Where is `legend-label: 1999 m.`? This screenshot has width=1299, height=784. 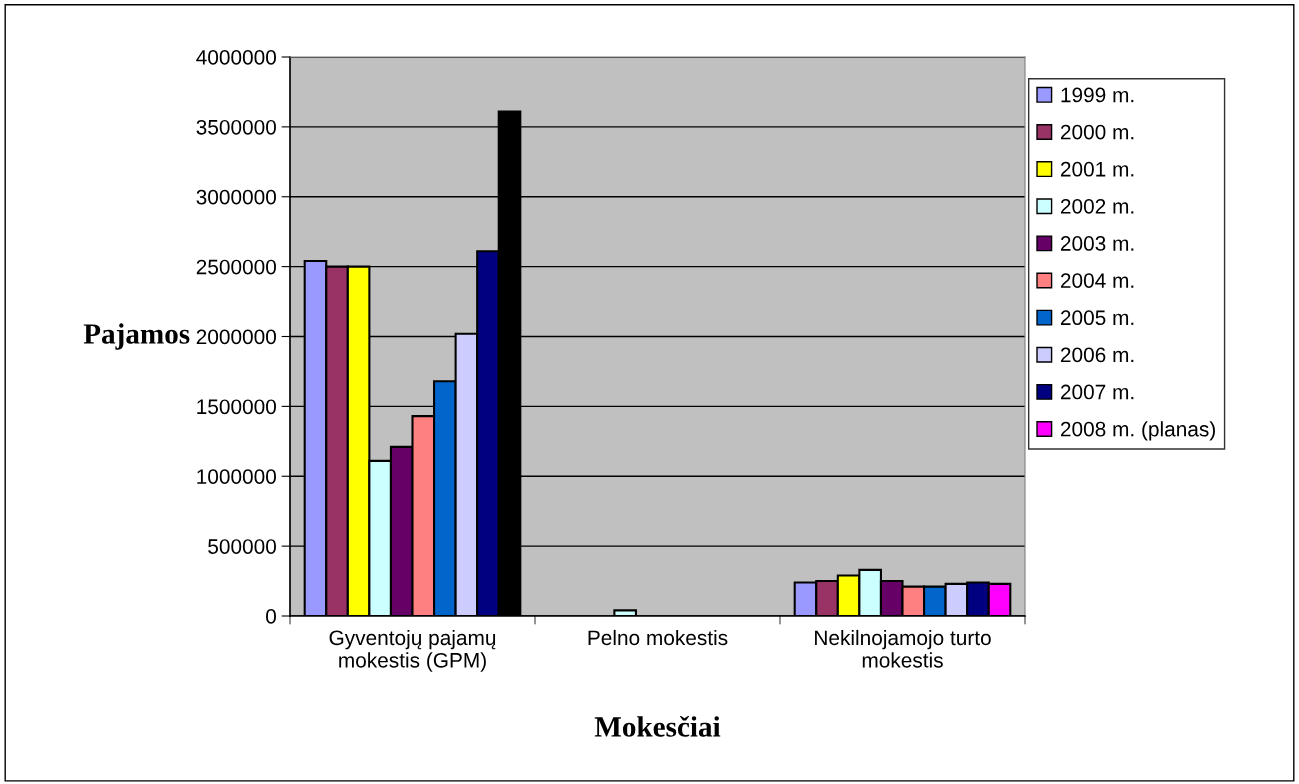
legend-label: 1999 m. is located at coordinates (1097, 95).